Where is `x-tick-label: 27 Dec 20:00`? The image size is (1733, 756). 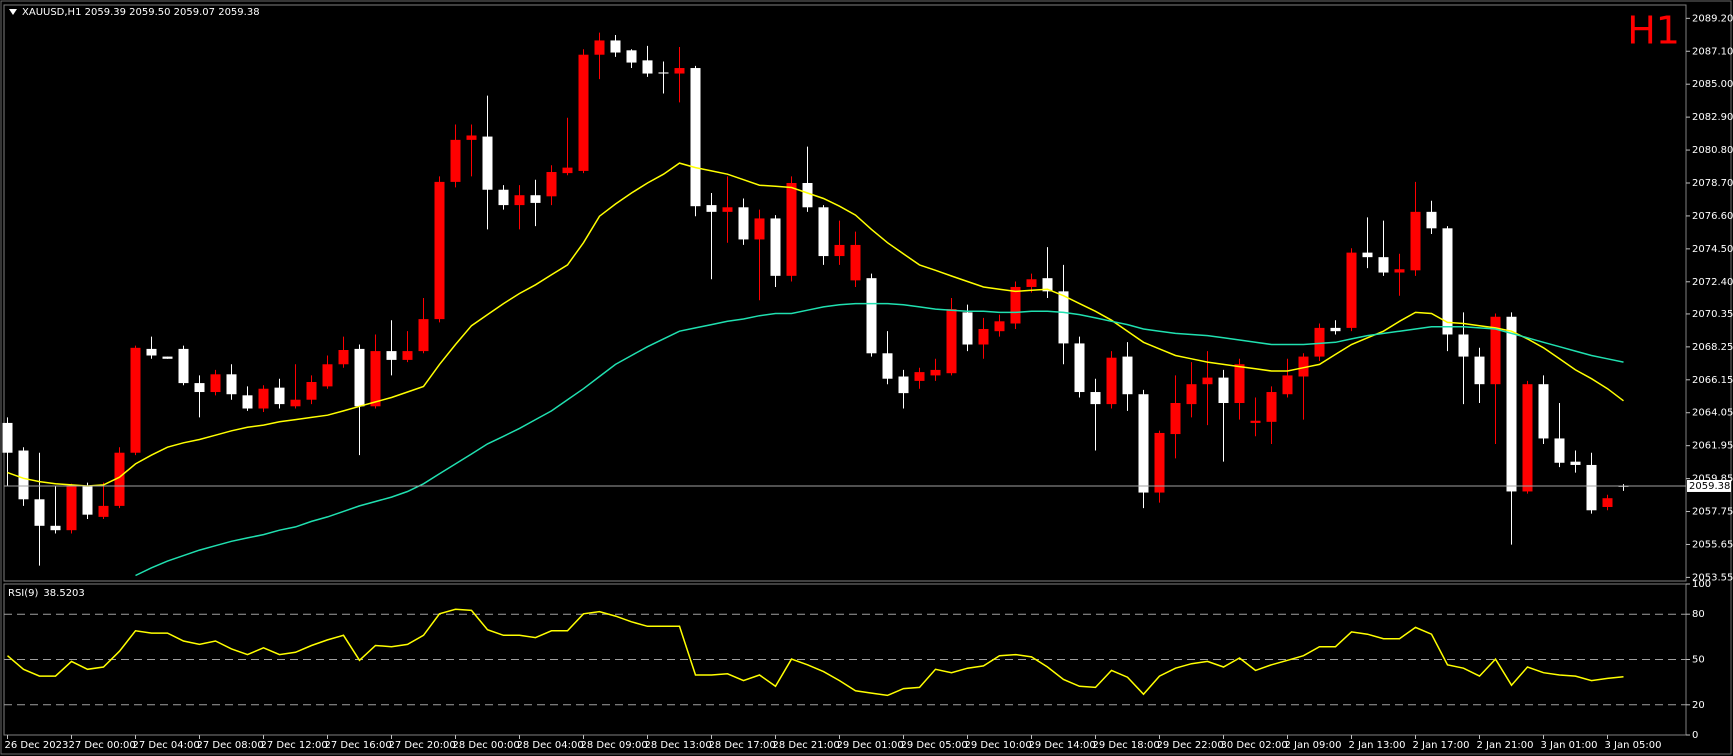
x-tick-label: 27 Dec 20:00 is located at coordinates (422, 745).